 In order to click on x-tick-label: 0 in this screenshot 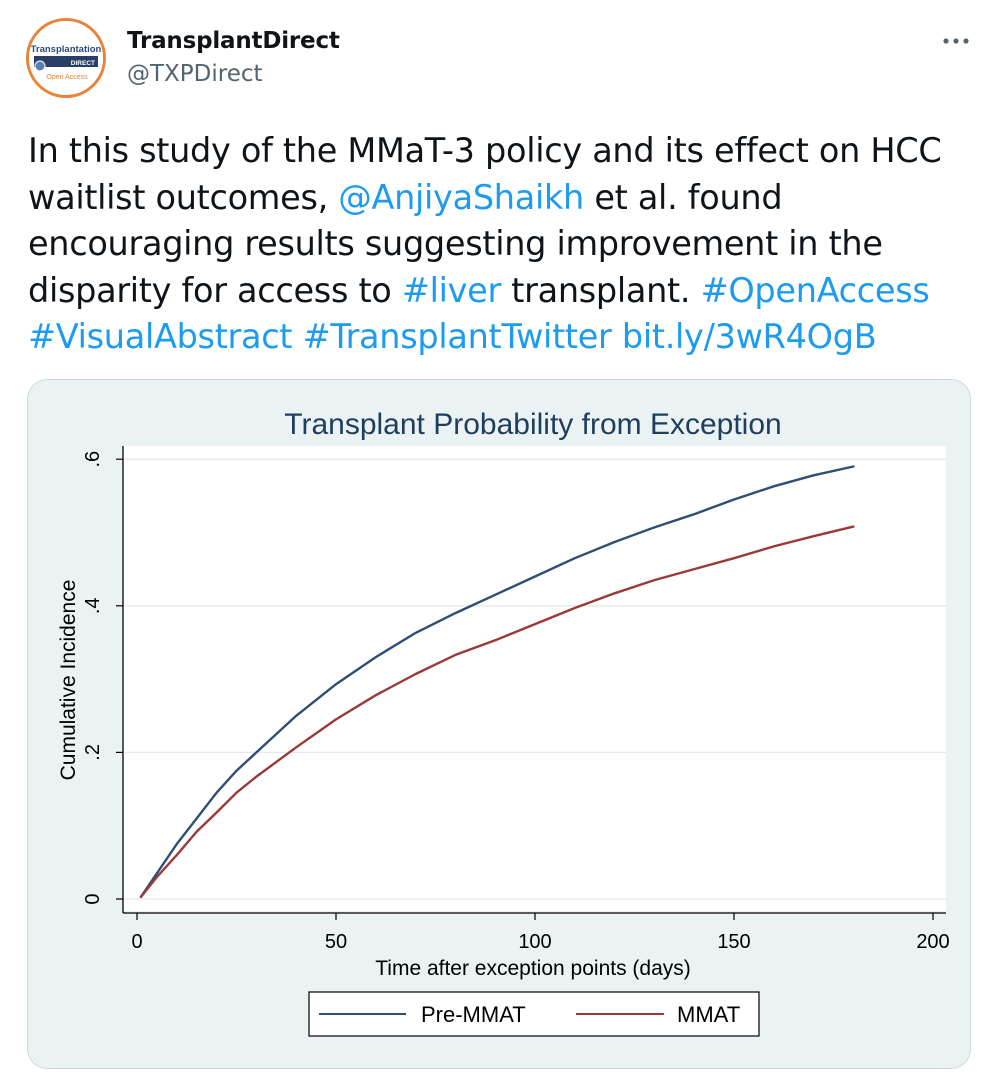, I will do `click(136, 942)`.